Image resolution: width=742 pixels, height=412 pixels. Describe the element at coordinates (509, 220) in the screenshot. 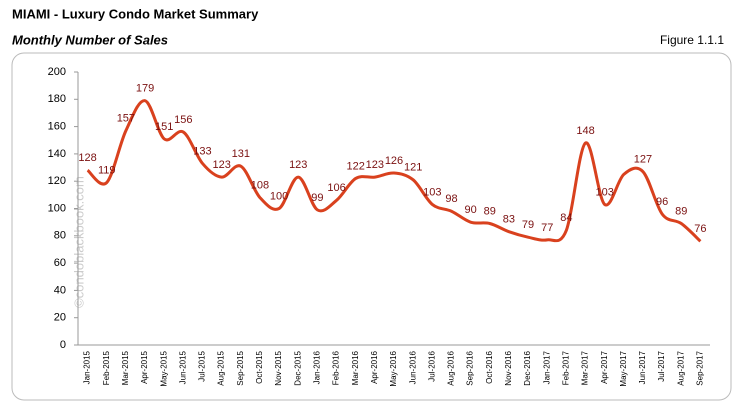

I see `data-label: 83` at that location.